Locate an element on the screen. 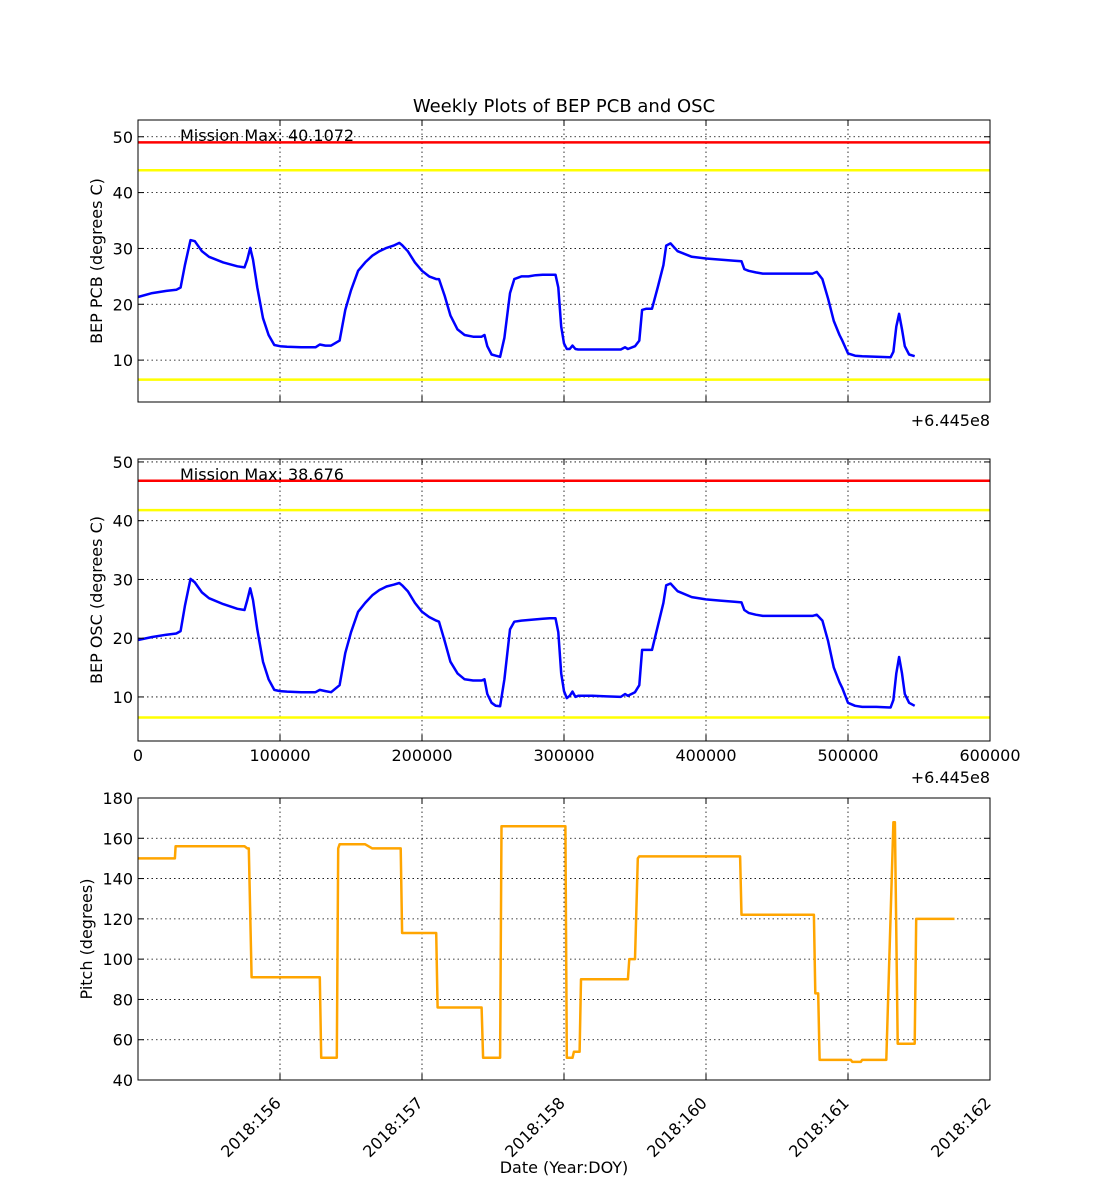  pcb-annotation: Mission Max: 40.1072 is located at coordinates (267, 135).